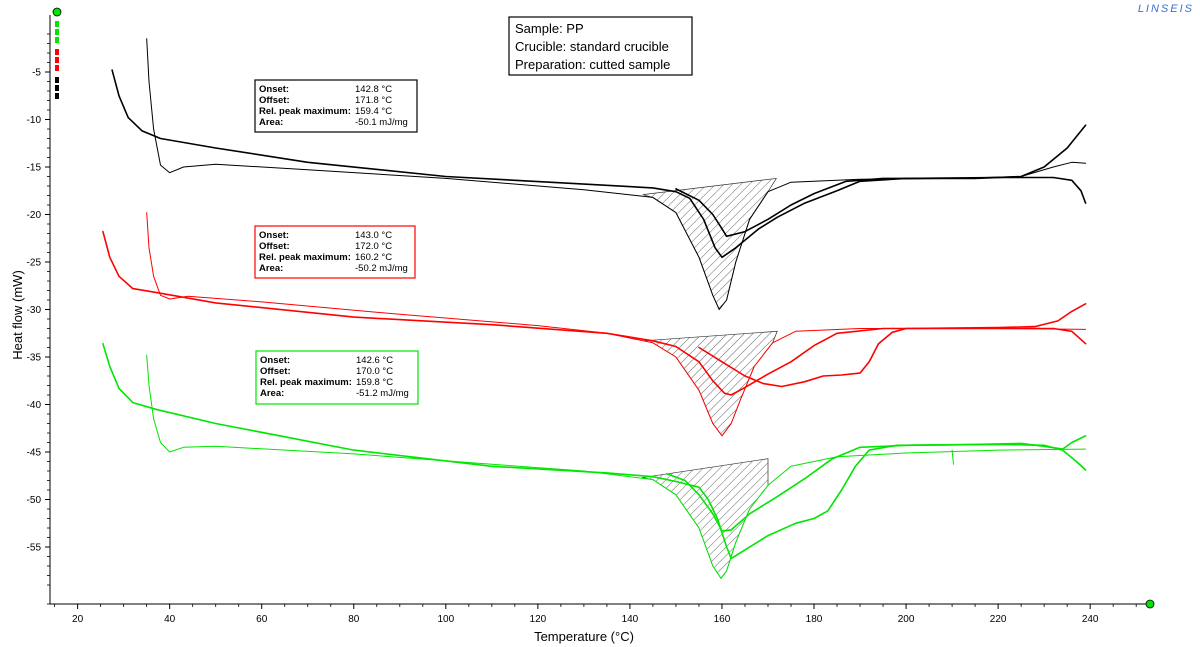 The image size is (1200, 647). I want to click on x-tick-label: 100, so click(445, 619).